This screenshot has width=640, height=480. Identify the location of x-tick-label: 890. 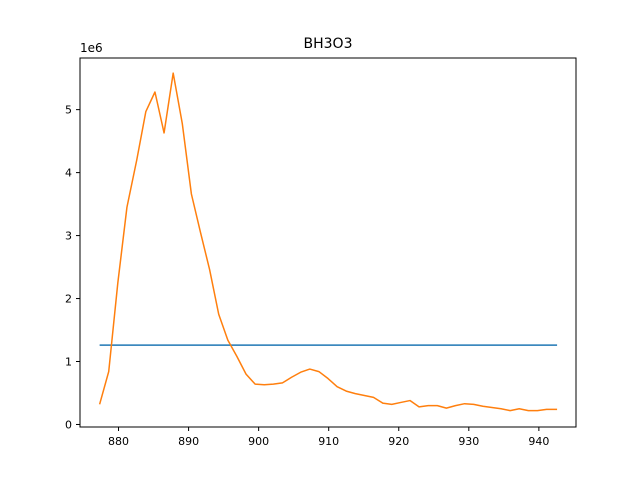
(188, 441).